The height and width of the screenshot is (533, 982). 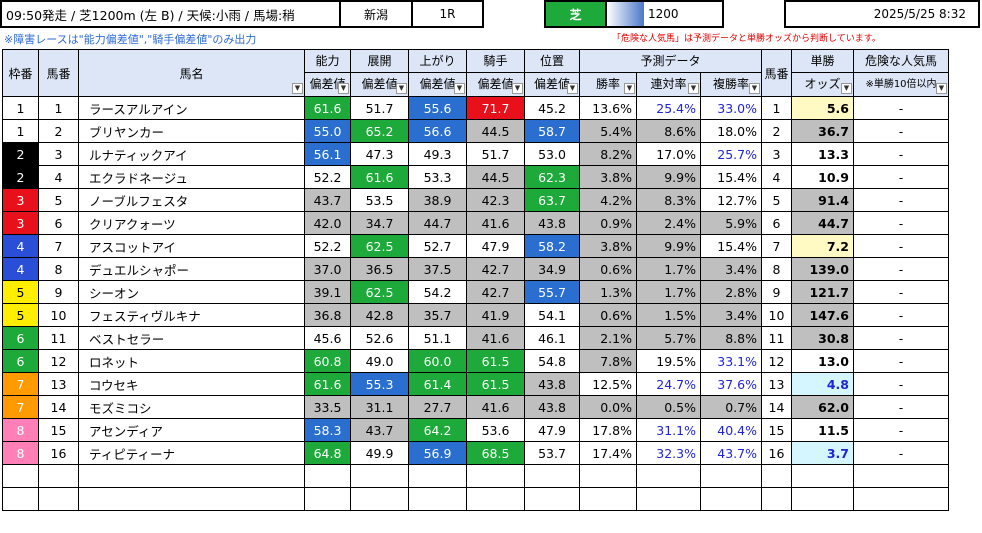 What do you see at coordinates (58, 200) in the screenshot?
I see `umaban-cell: 5` at bounding box center [58, 200].